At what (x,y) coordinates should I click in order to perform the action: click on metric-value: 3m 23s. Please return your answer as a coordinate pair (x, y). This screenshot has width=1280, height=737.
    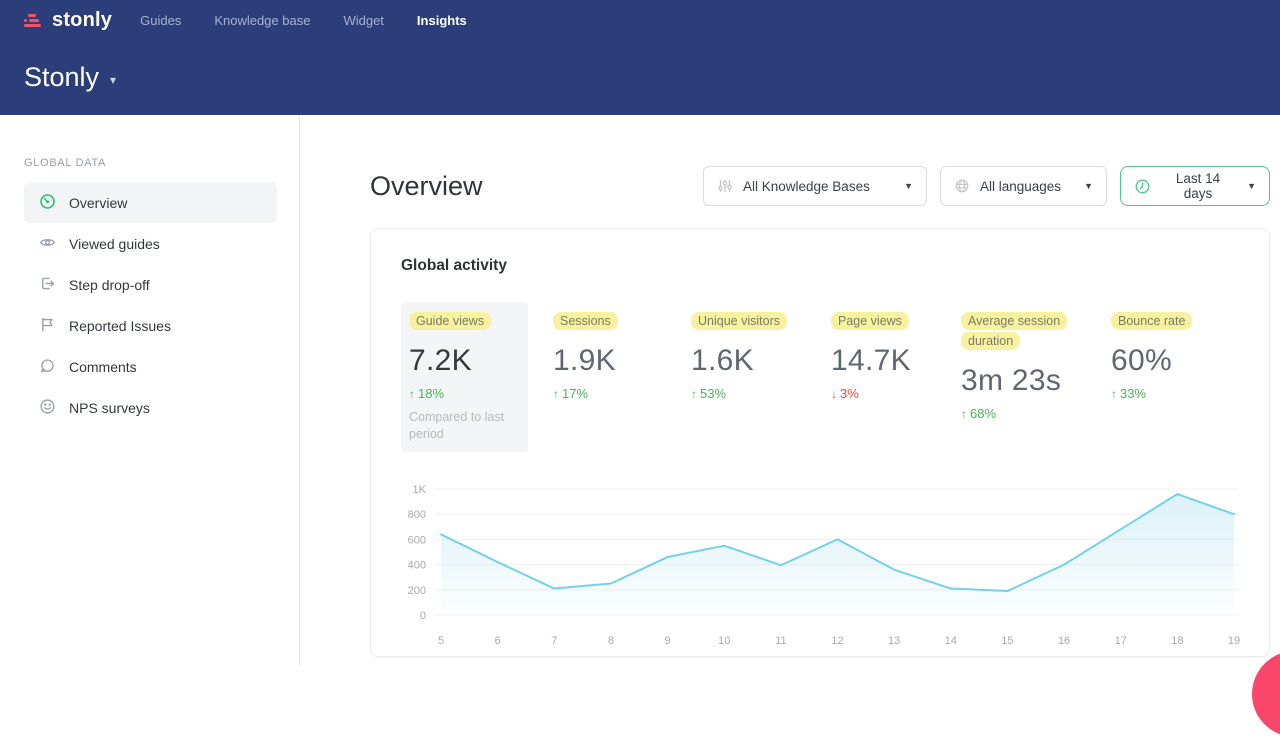
    Looking at the image, I should click on (1011, 380).